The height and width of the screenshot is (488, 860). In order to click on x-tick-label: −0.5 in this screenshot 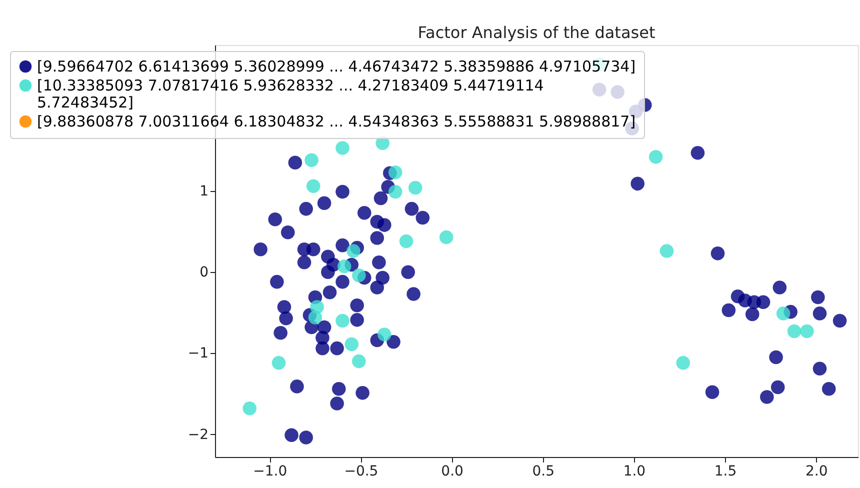, I will do `click(361, 472)`.